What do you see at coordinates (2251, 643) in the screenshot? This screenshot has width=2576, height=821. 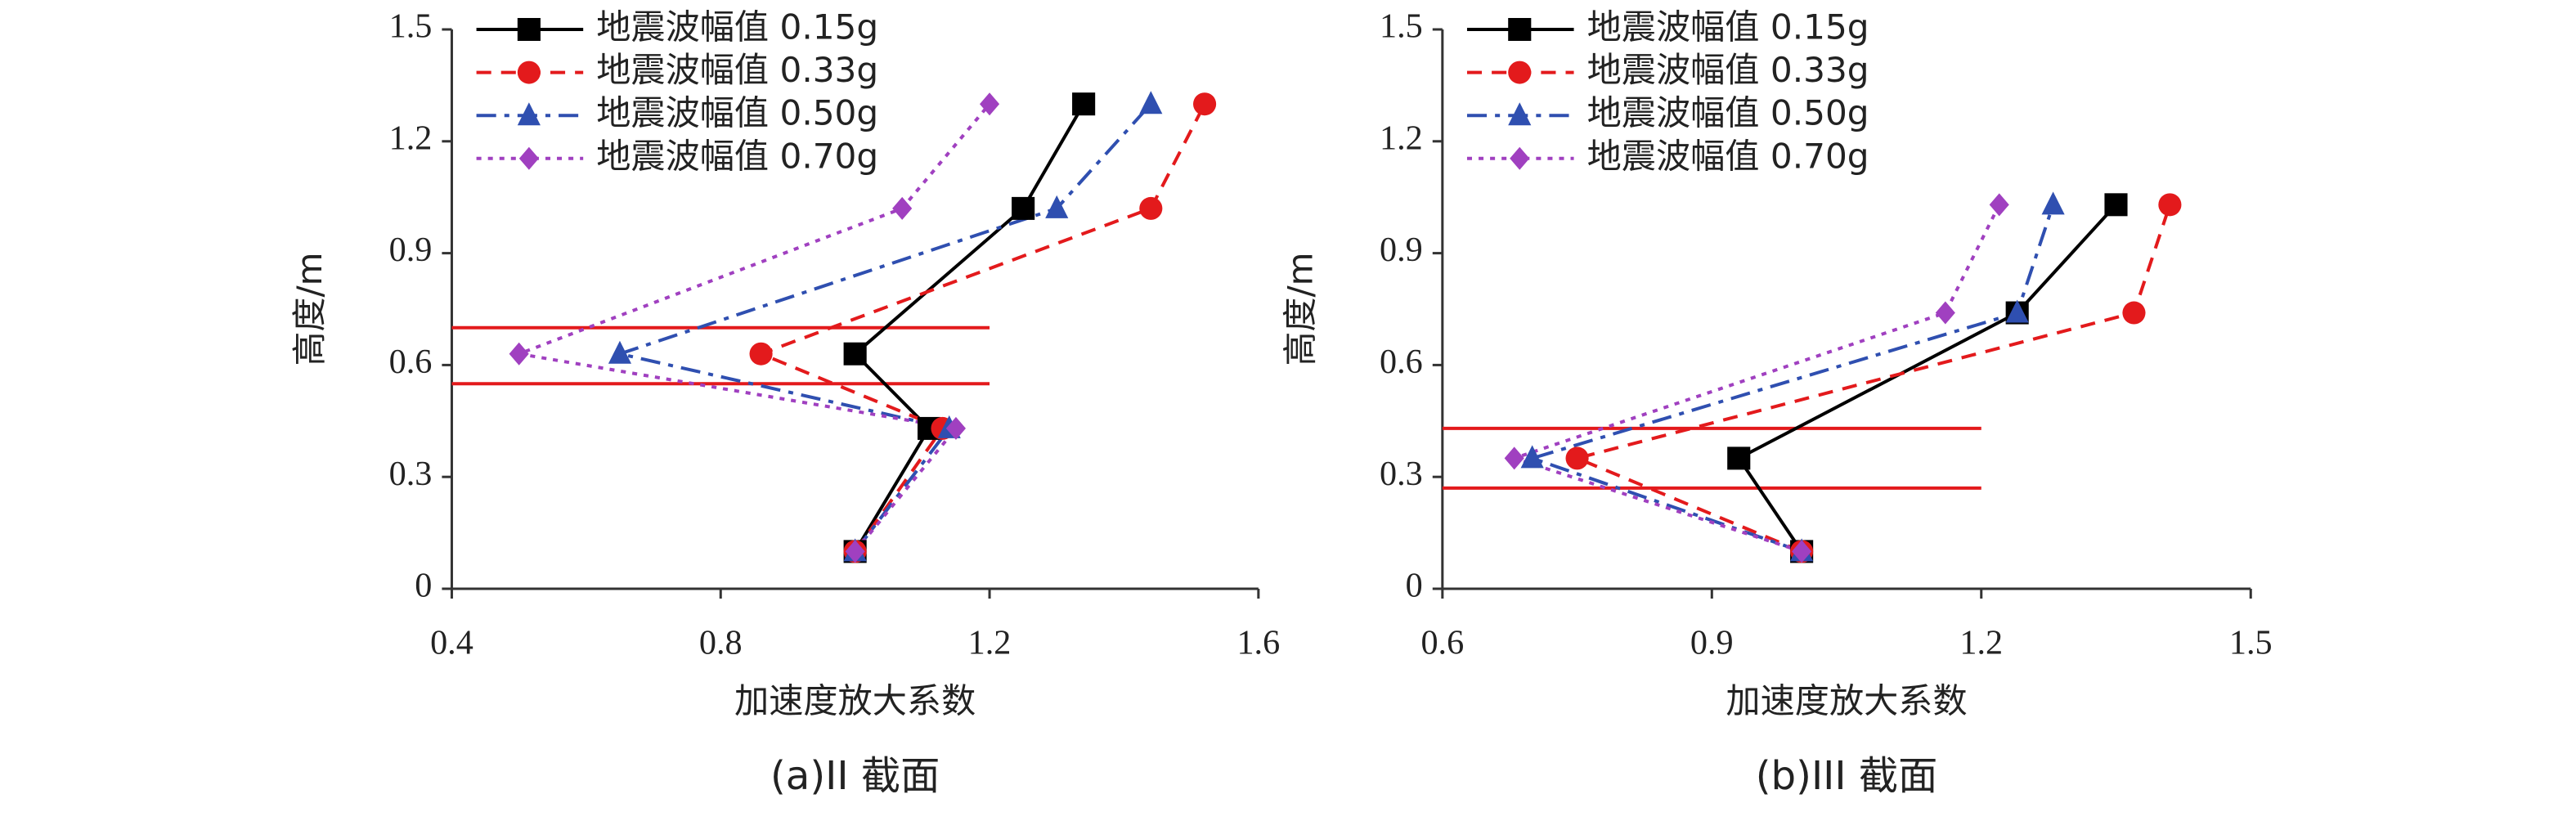 I see `x-tick-label: 1.5` at bounding box center [2251, 643].